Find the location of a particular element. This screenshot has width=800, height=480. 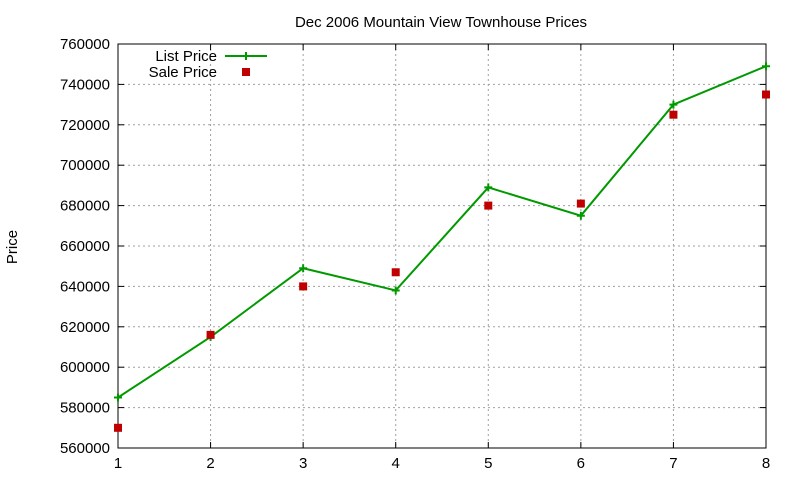

y-tick-label: 700000 is located at coordinates (85, 165).